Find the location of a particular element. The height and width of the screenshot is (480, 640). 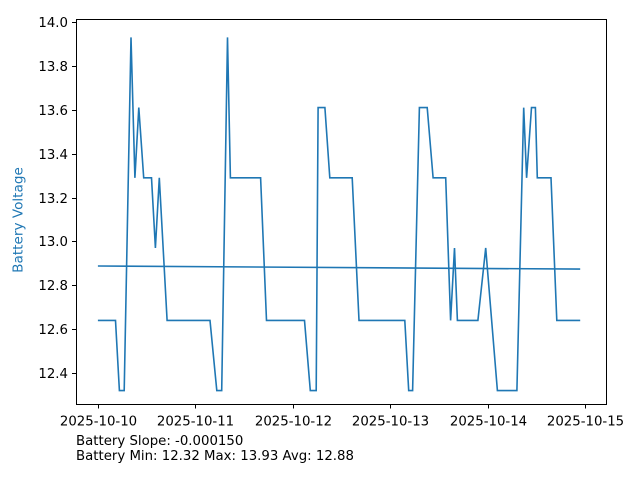

x-tick-label: 2025-10-15 is located at coordinates (585, 422).